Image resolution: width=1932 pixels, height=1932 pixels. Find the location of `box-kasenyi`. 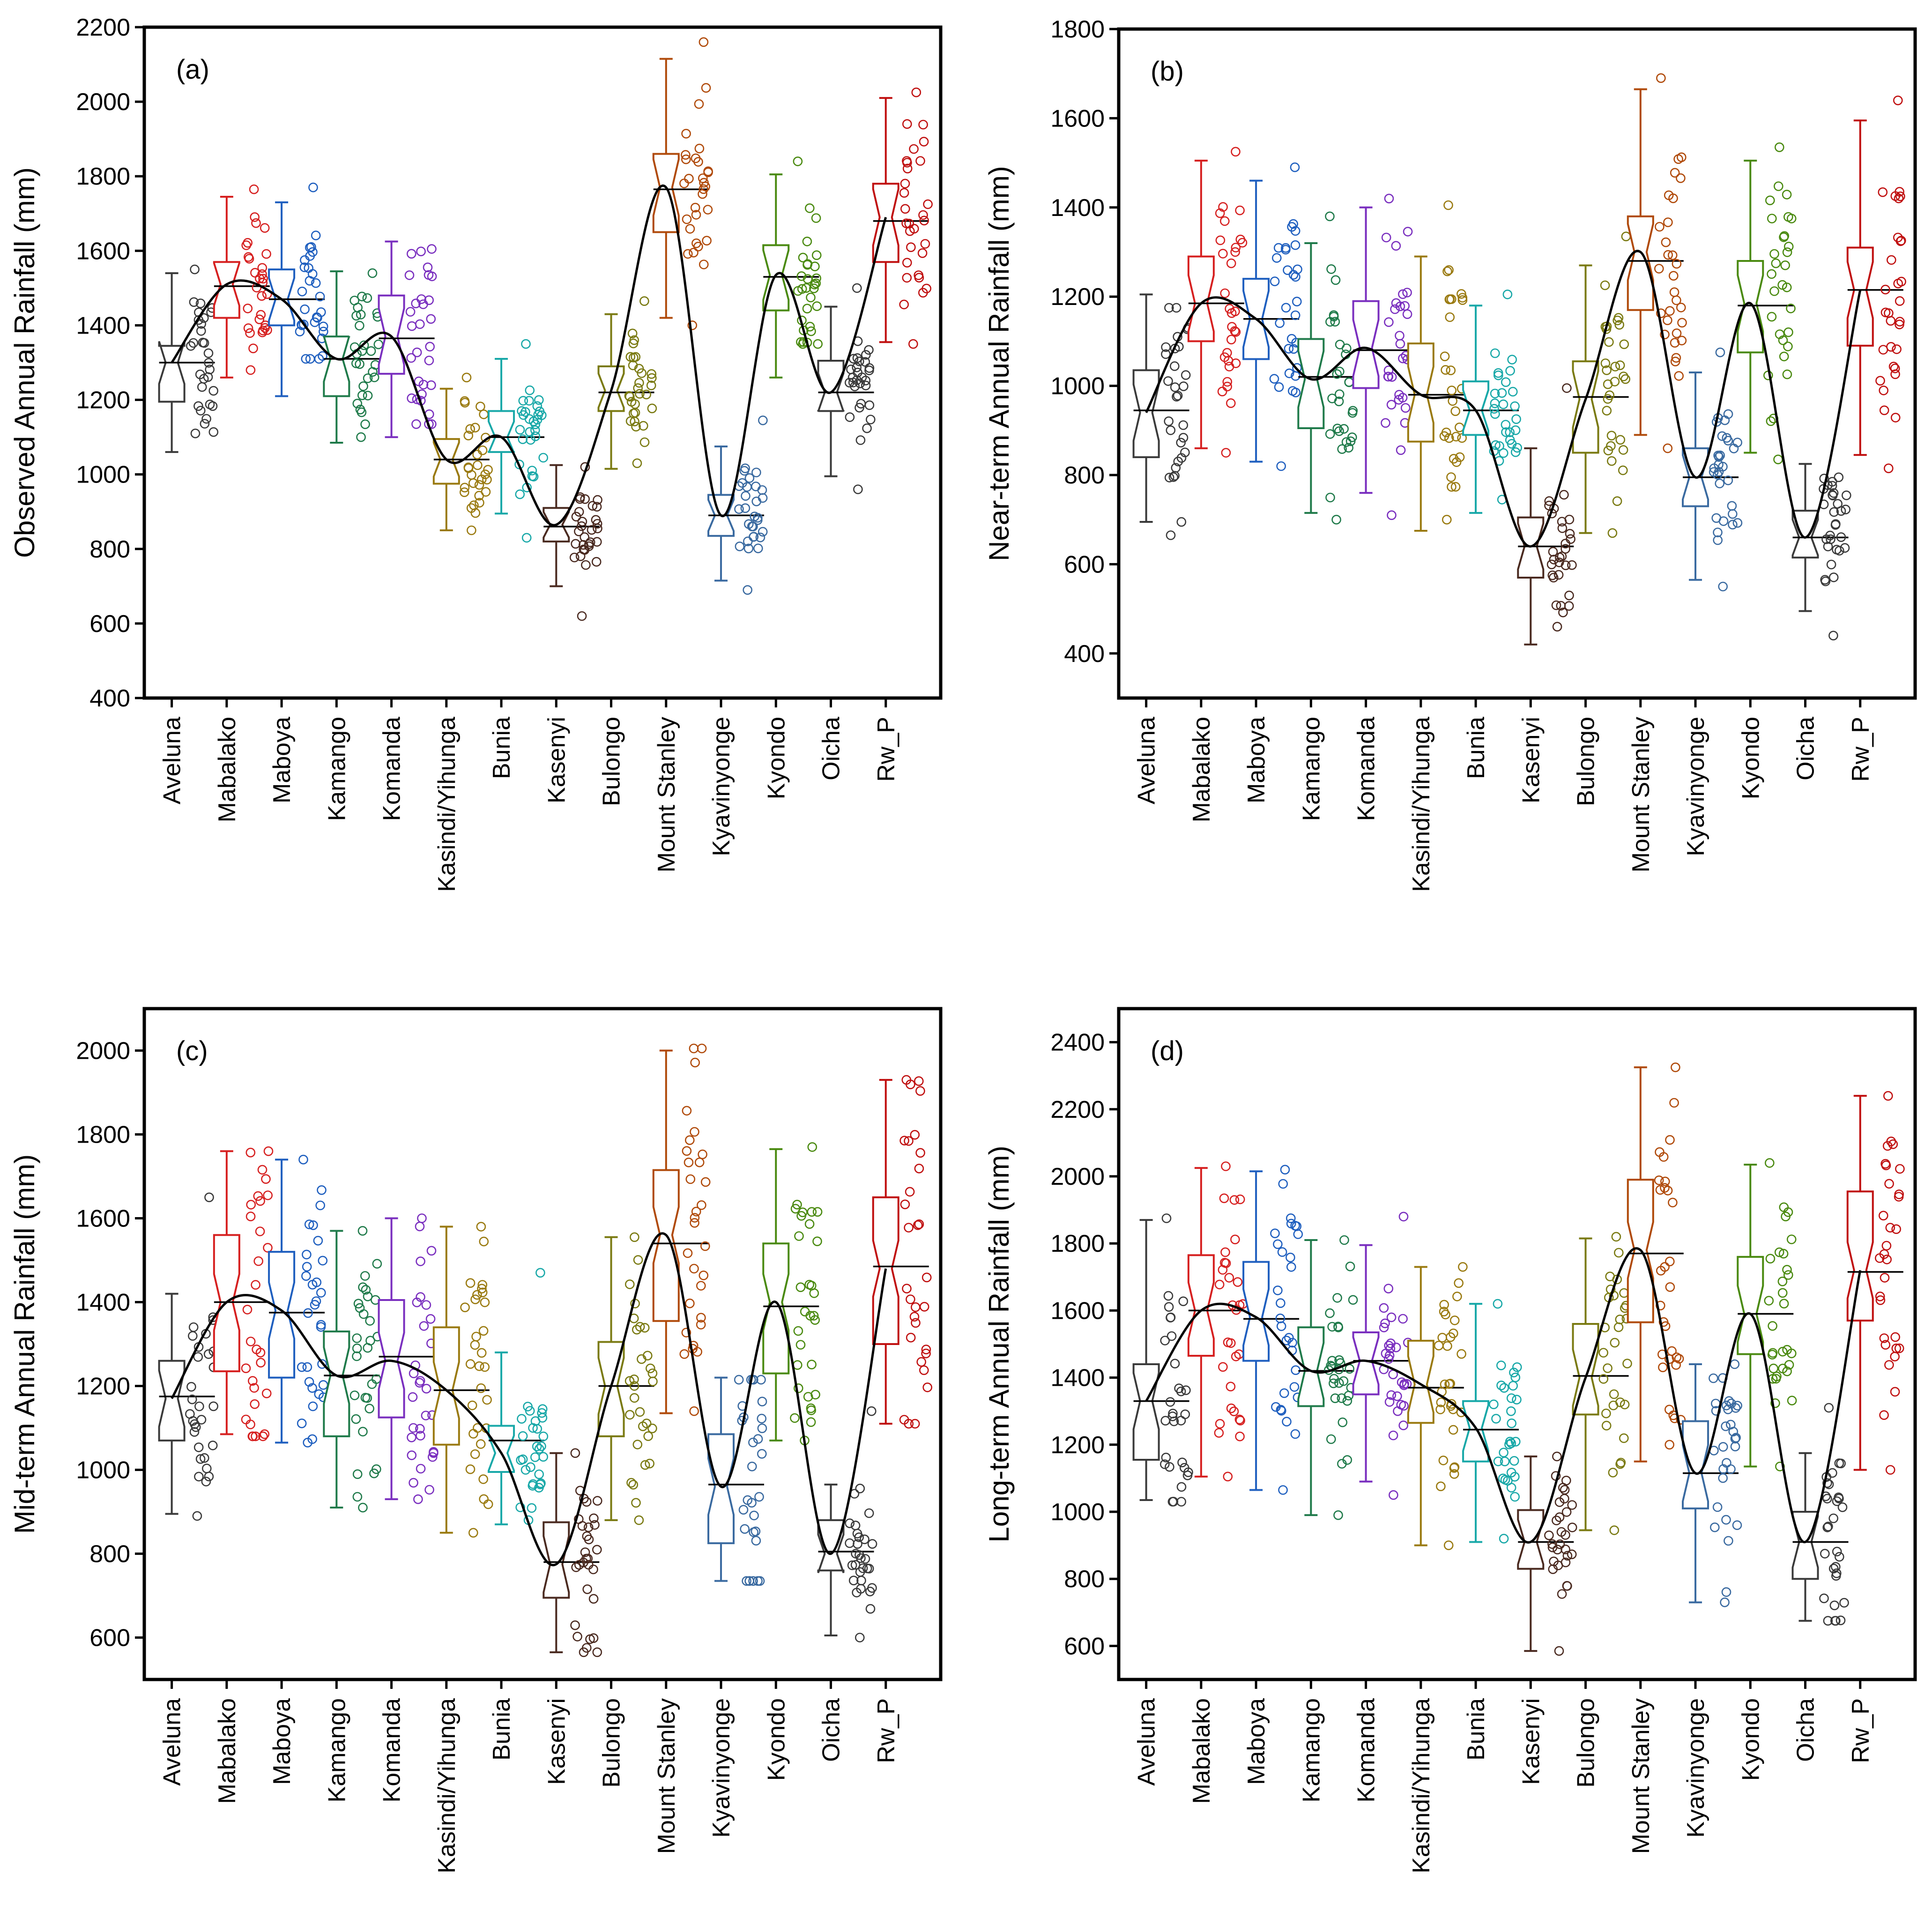

box-kasenyi is located at coordinates (572, 541).